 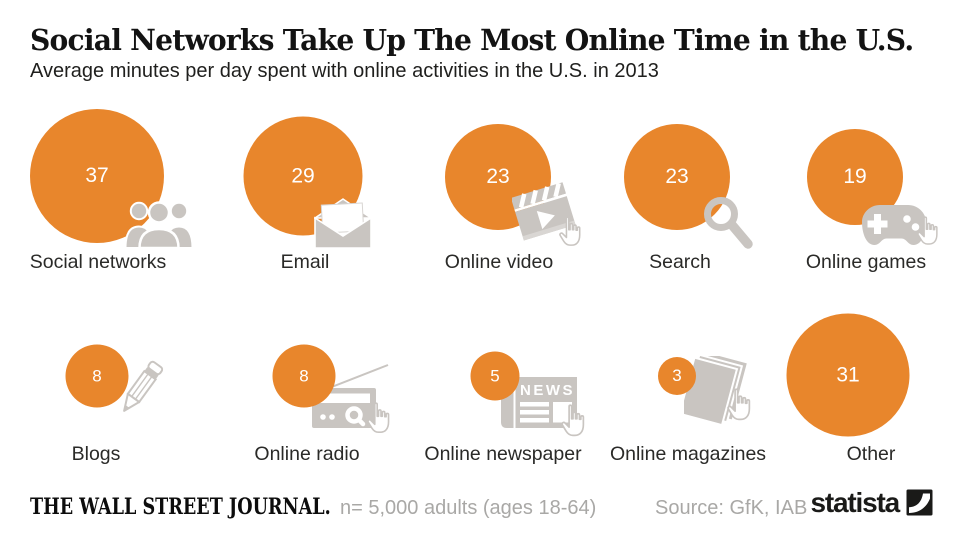 I want to click on bubble-online-video: 23, so click(x=498, y=177).